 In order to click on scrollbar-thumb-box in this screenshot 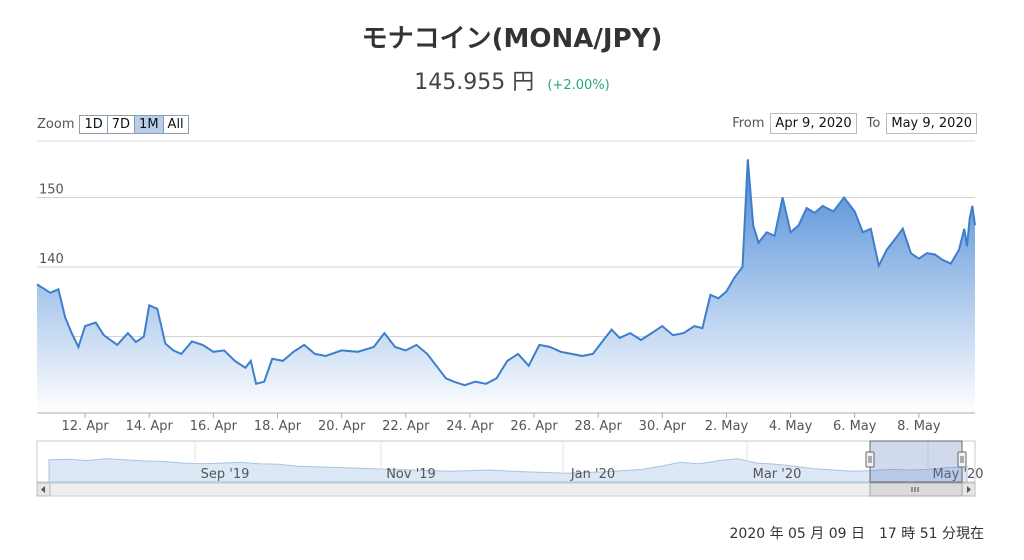, I will do `click(916, 489)`.